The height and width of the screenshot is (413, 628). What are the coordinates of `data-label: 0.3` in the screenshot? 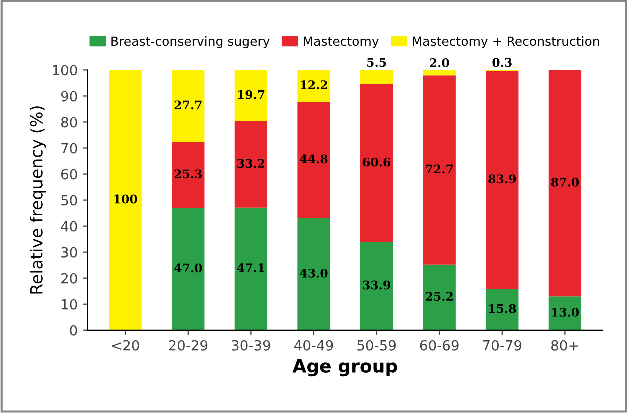 It's located at (502, 63).